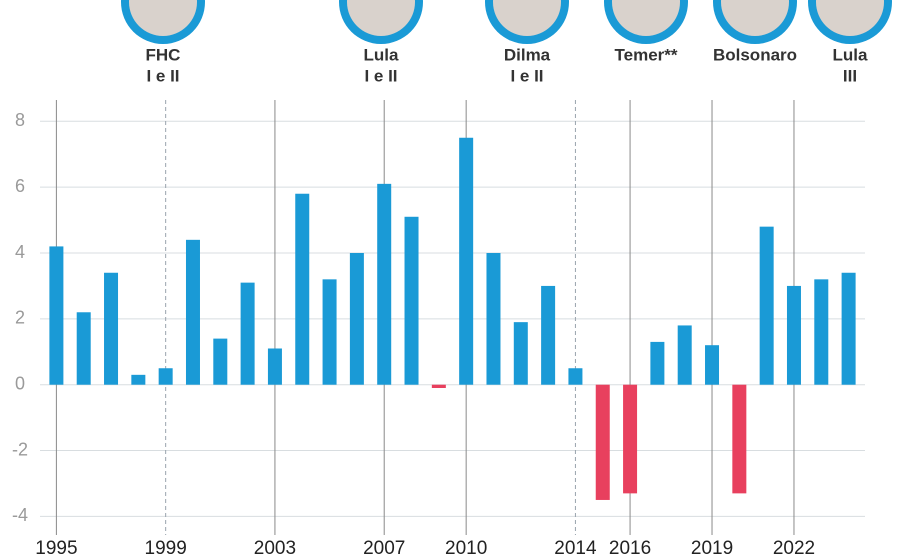  I want to click on x-tick-label: 2022, so click(794, 548).